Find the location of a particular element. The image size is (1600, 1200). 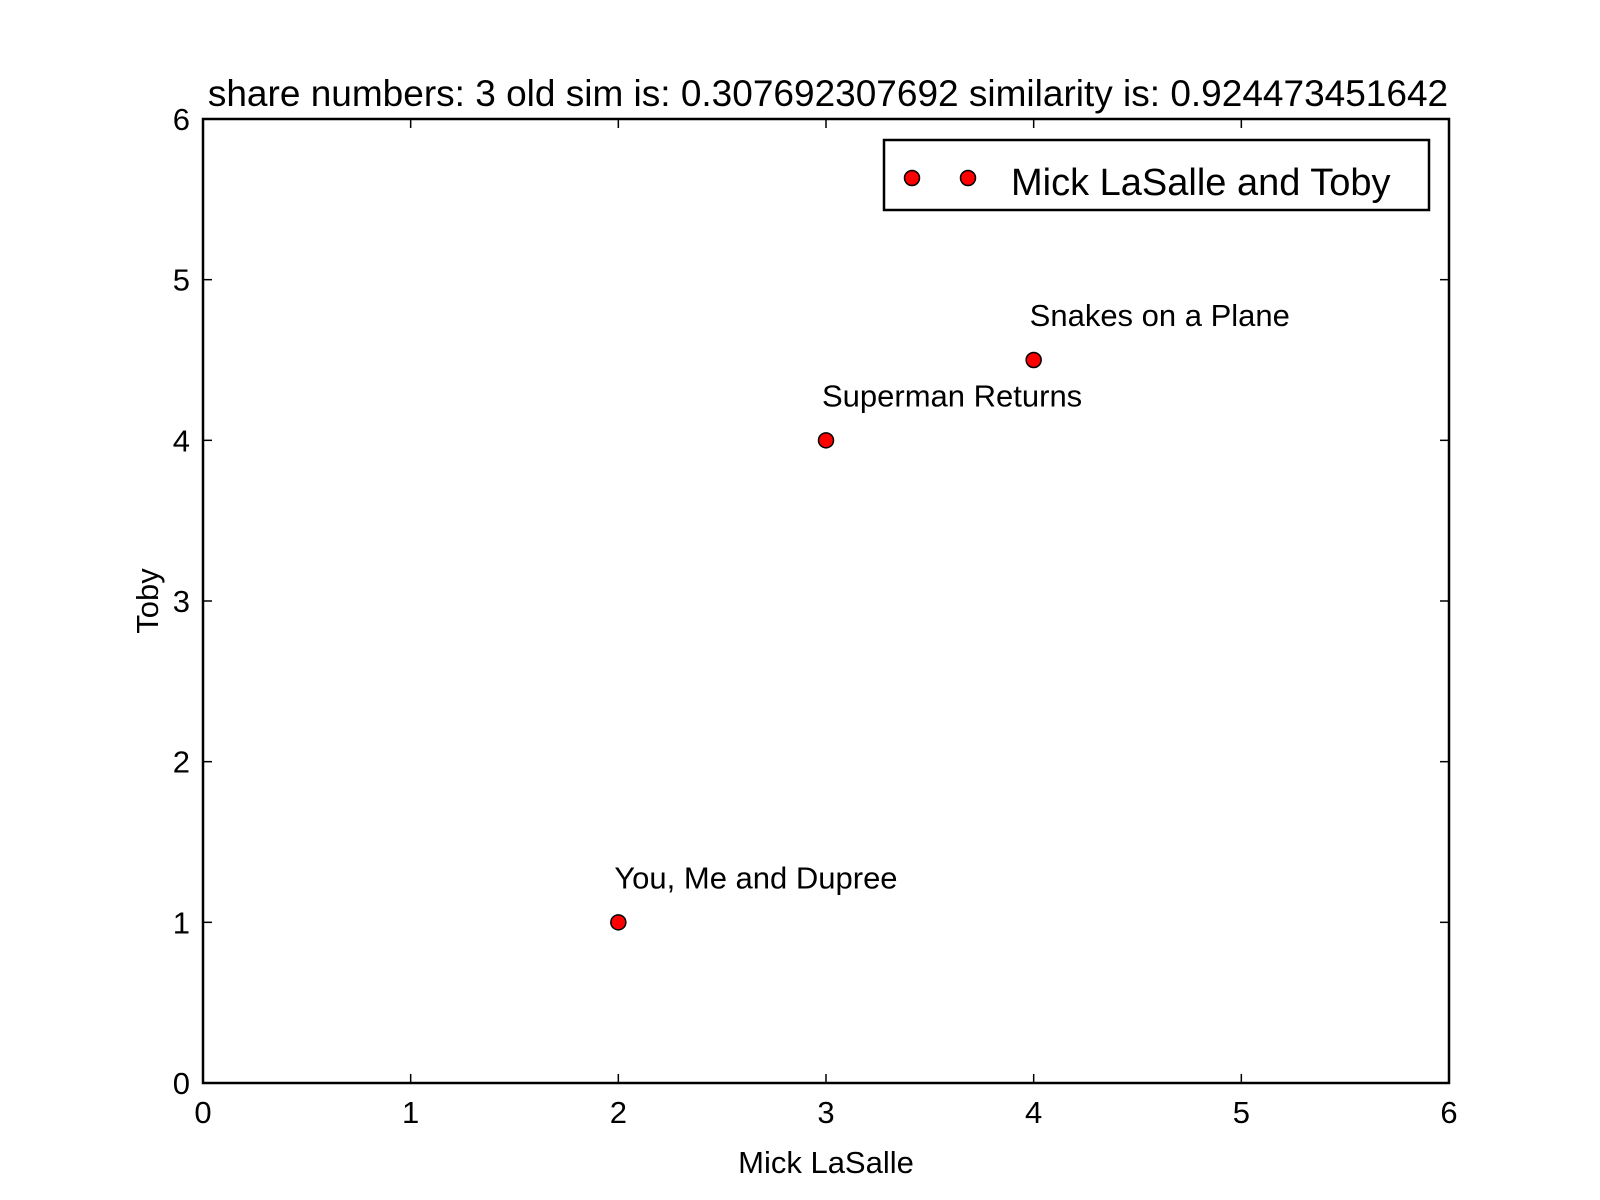

x-tick-label: 2 is located at coordinates (618, 1112).